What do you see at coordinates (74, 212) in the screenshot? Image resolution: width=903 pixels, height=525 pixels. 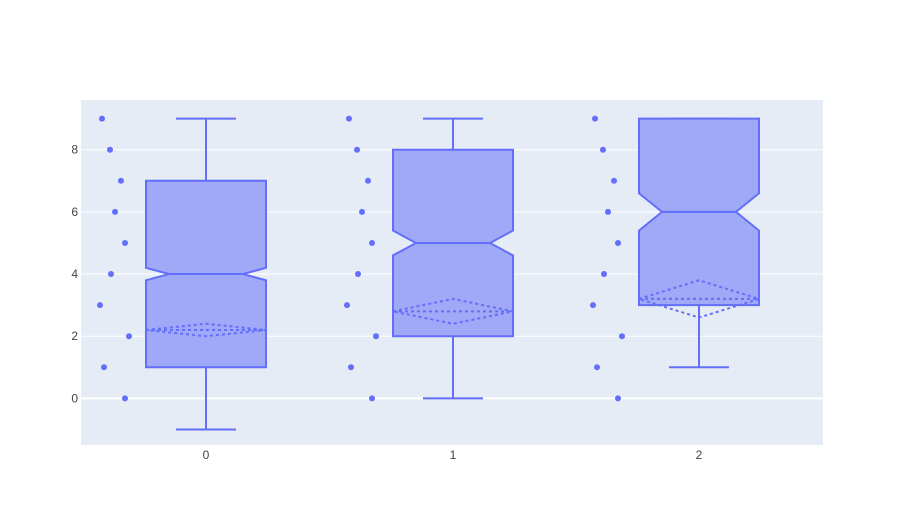 I see `y-tick-label: 6` at bounding box center [74, 212].